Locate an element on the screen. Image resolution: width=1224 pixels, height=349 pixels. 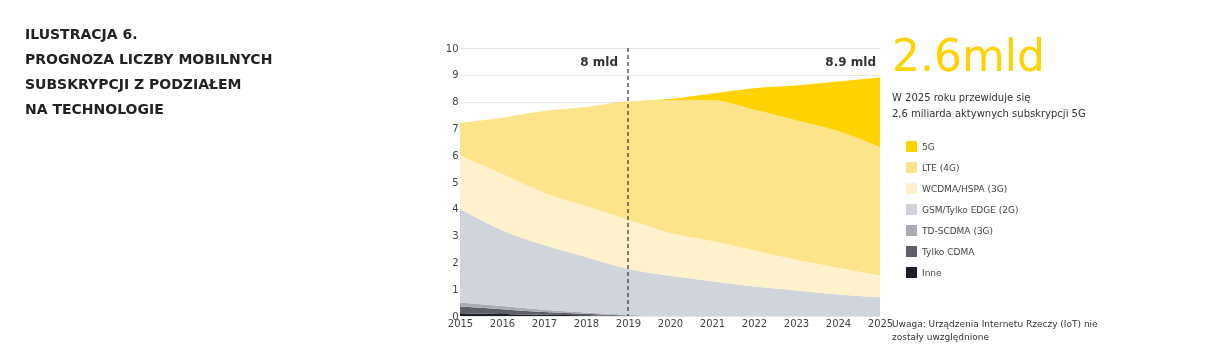
y-tick-label: 1 is located at coordinates (455, 289).